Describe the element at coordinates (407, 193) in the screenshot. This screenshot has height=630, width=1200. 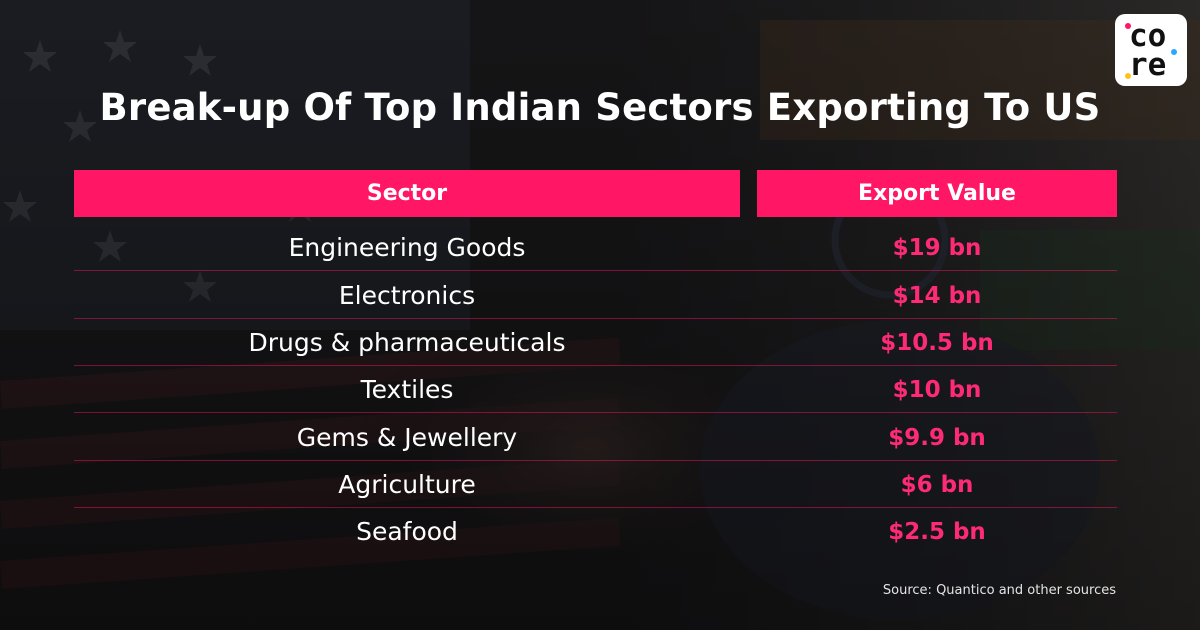
I see `column-header-sector: Sector` at that location.